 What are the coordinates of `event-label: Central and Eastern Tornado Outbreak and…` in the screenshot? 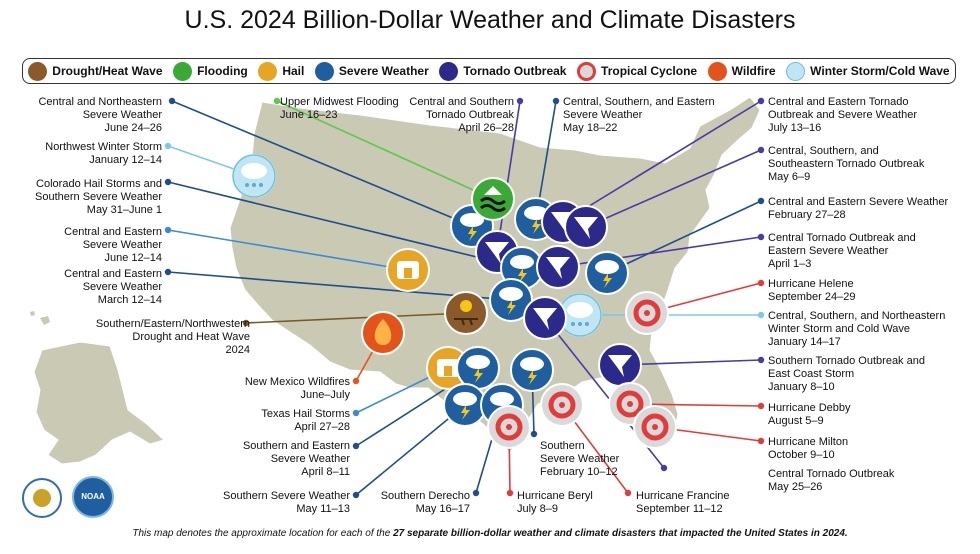 It's located at (842, 115).